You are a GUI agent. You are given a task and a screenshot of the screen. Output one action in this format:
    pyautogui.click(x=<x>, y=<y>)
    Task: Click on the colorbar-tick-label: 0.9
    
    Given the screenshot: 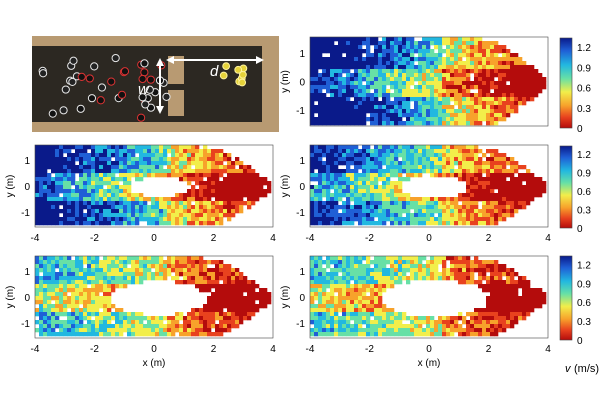 What is the action you would take?
    pyautogui.click(x=584, y=68)
    